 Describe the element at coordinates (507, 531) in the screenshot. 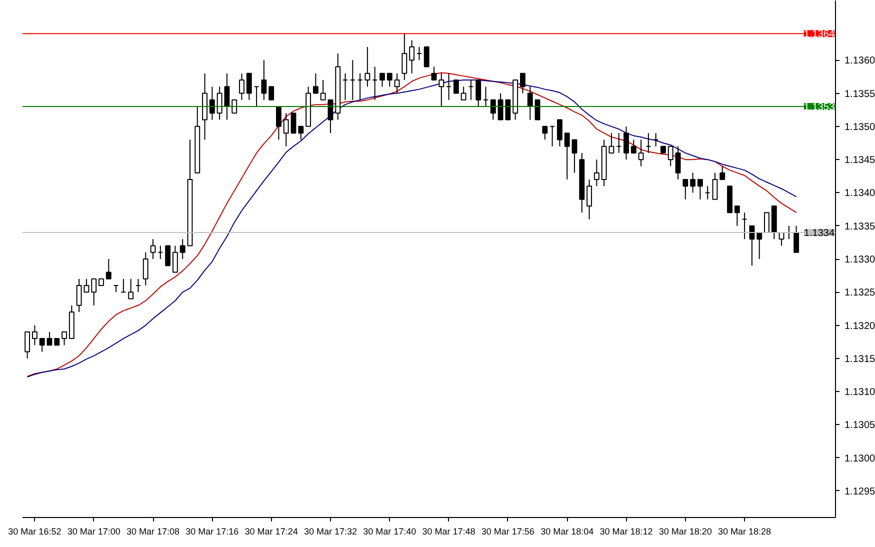

I see `x-tick-label: 30 Mar 17:56` at that location.